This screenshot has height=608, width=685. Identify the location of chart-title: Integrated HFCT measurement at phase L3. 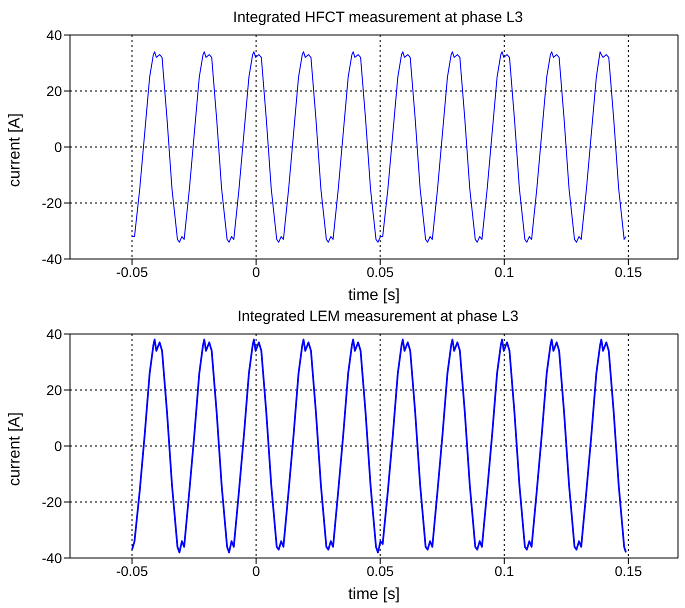
(378, 18).